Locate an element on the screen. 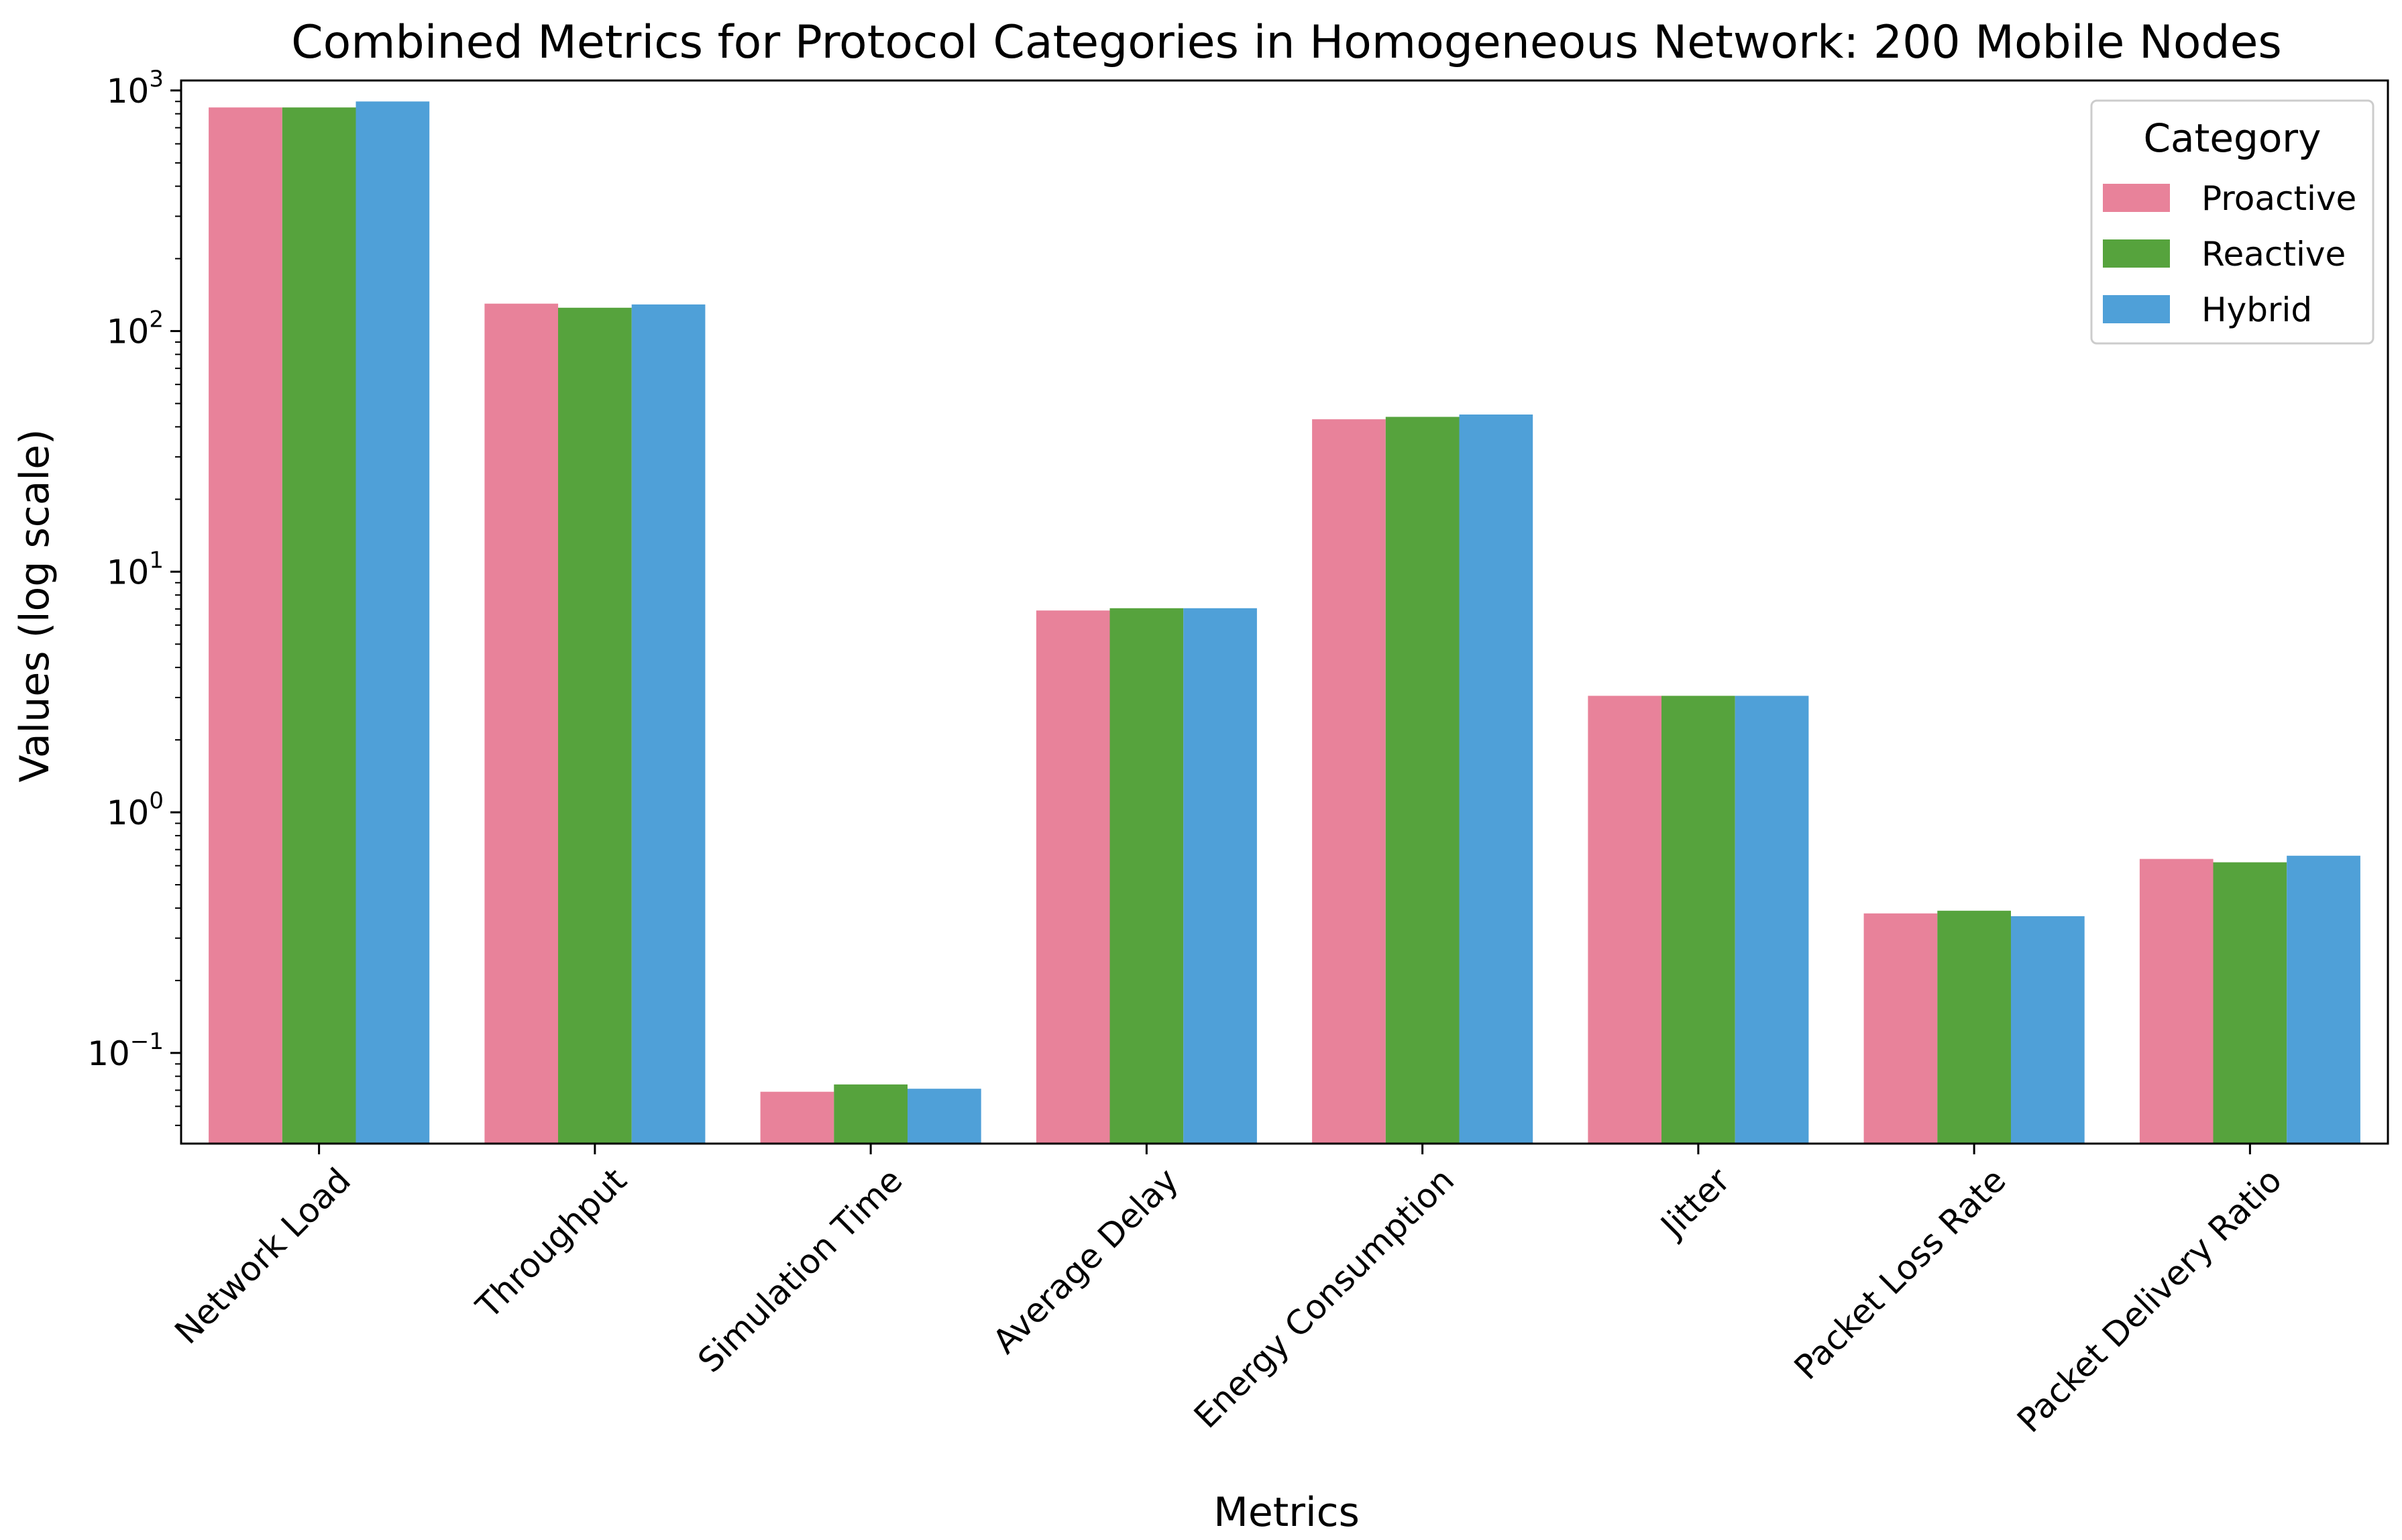 This screenshot has height=1540, width=2402. x-tick-label-2: Simulation Time is located at coordinates (800, 1270).